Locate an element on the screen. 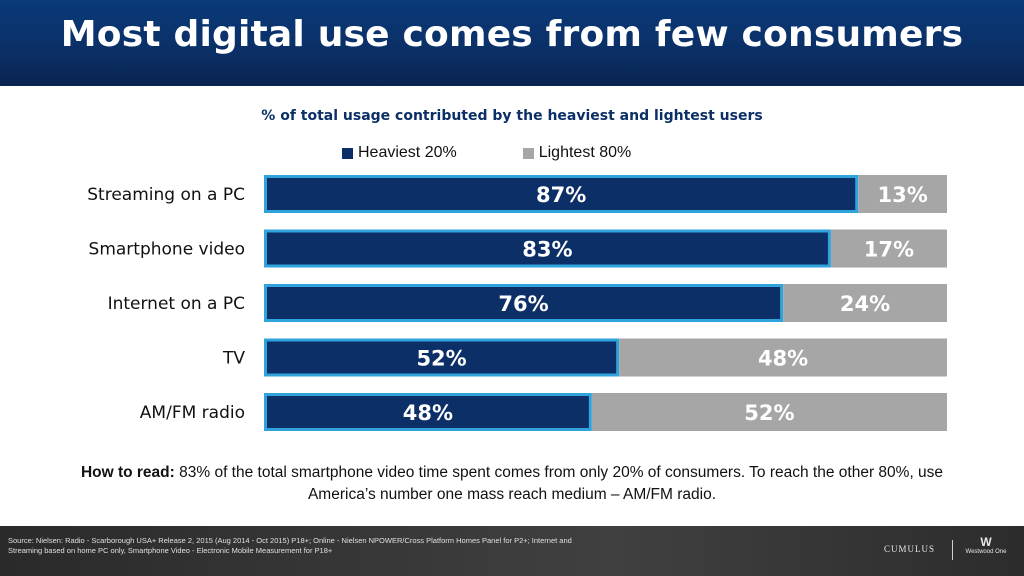 This screenshot has height=576, width=1024. bar-lightest-smartphone-video is located at coordinates (888, 248).